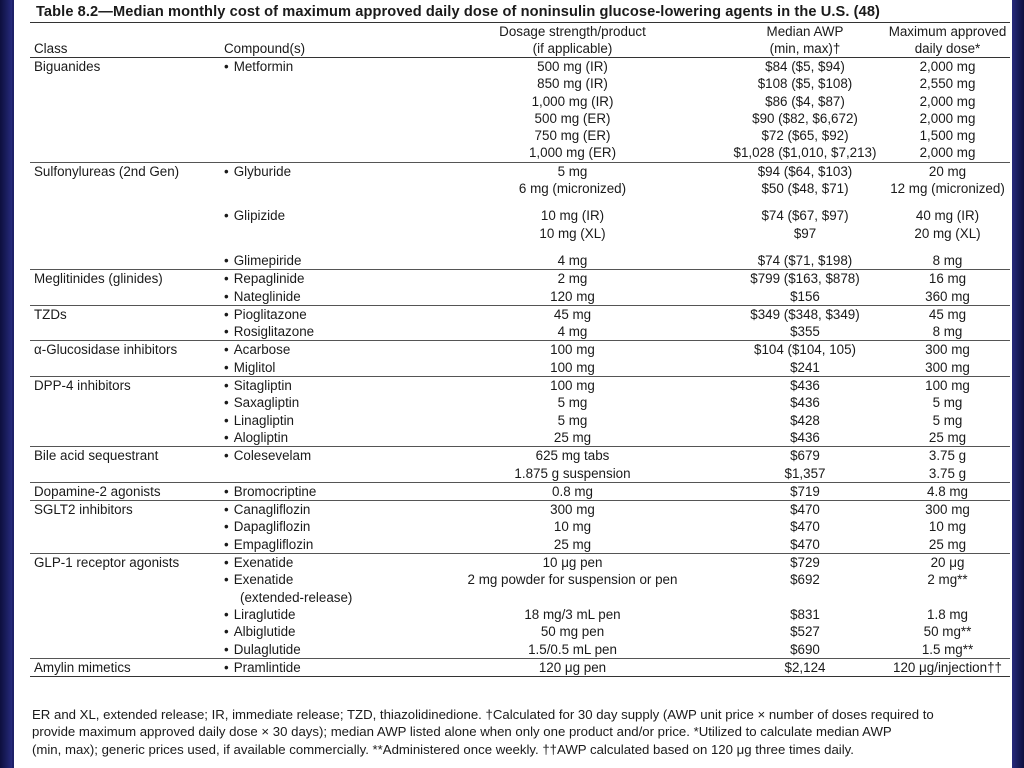  I want to click on dosage-cell: 2 mg, so click(572, 278).